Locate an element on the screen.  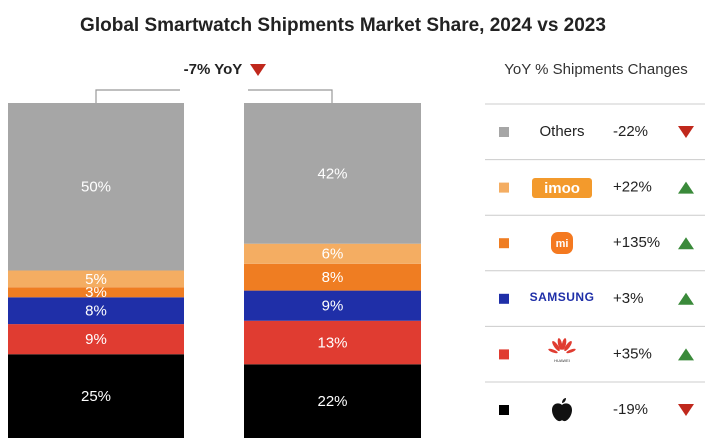
legend-label: imoo is located at coordinates (562, 188).